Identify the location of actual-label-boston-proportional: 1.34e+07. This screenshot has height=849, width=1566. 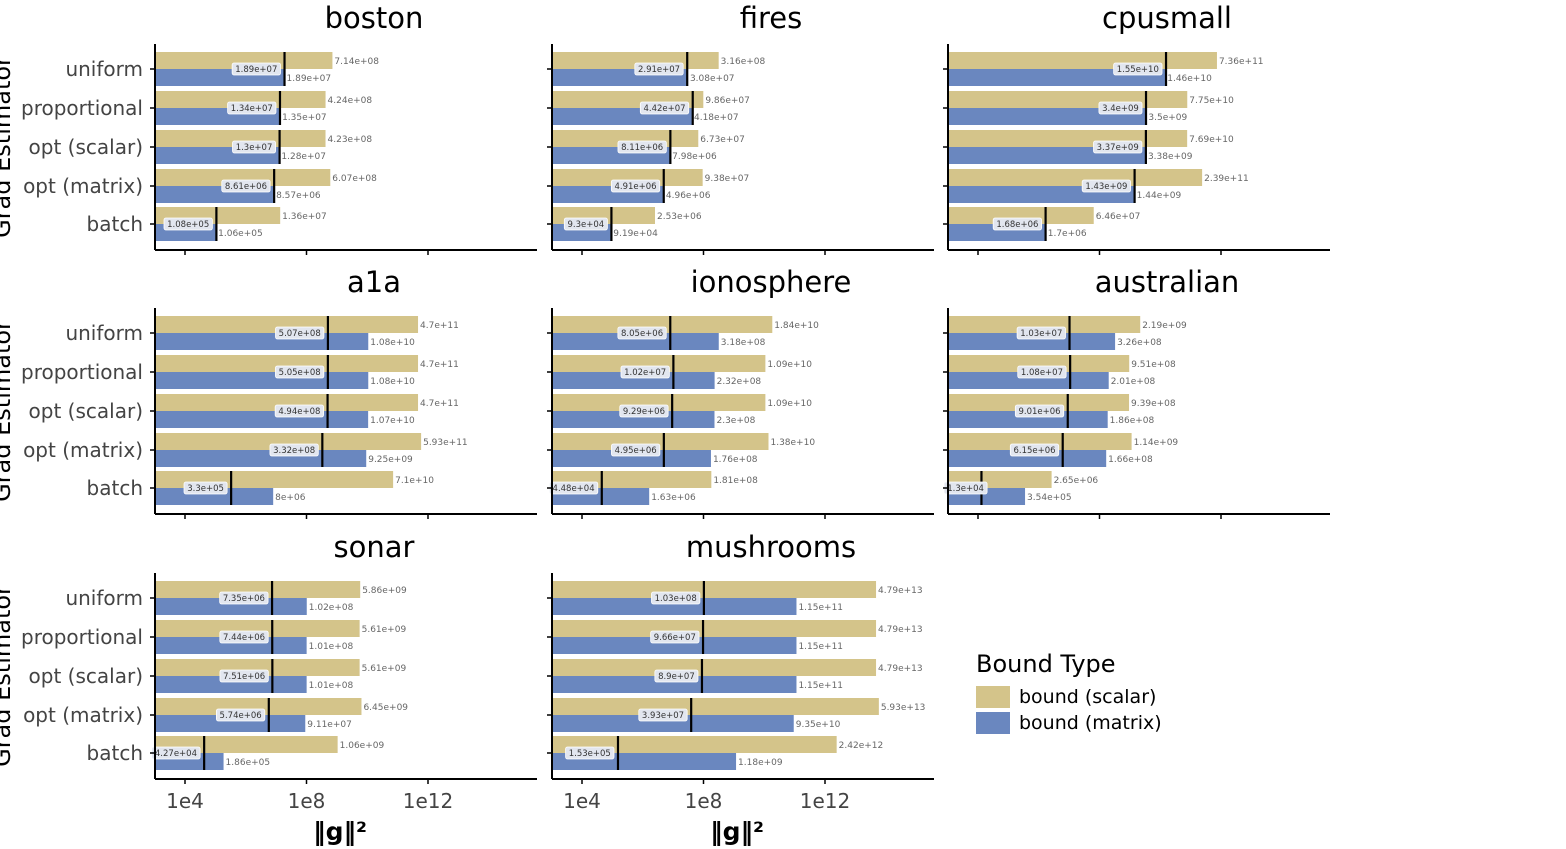
(252, 109).